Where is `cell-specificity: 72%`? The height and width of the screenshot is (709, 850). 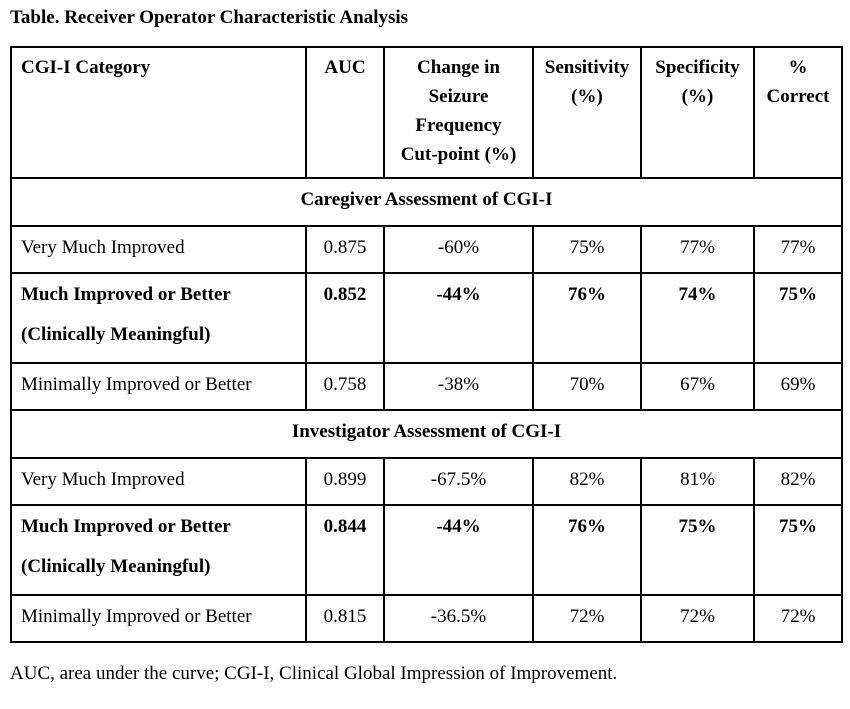 cell-specificity: 72% is located at coordinates (697, 618).